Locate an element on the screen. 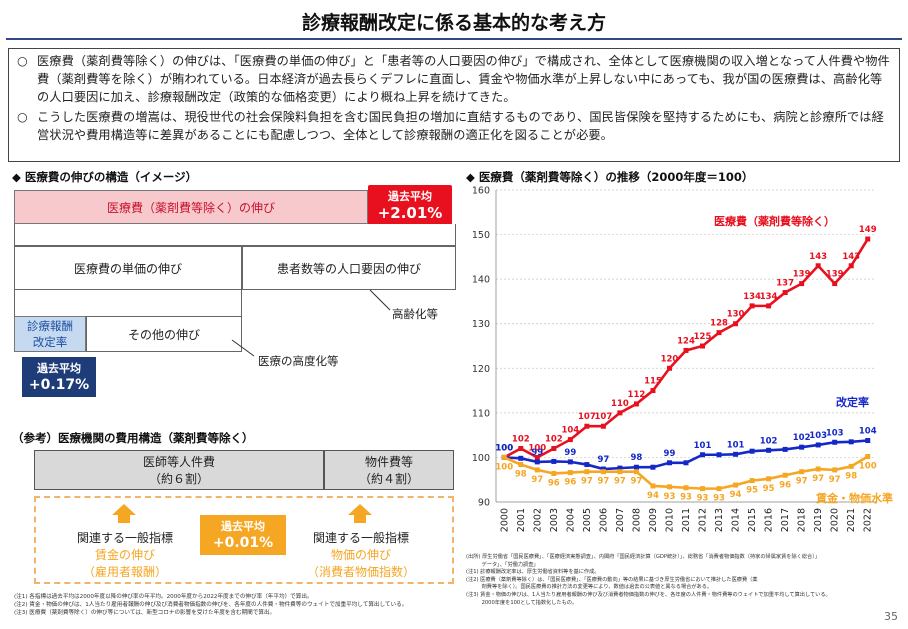 The image size is (908, 629). y-tick-label: 130 is located at coordinates (481, 324).